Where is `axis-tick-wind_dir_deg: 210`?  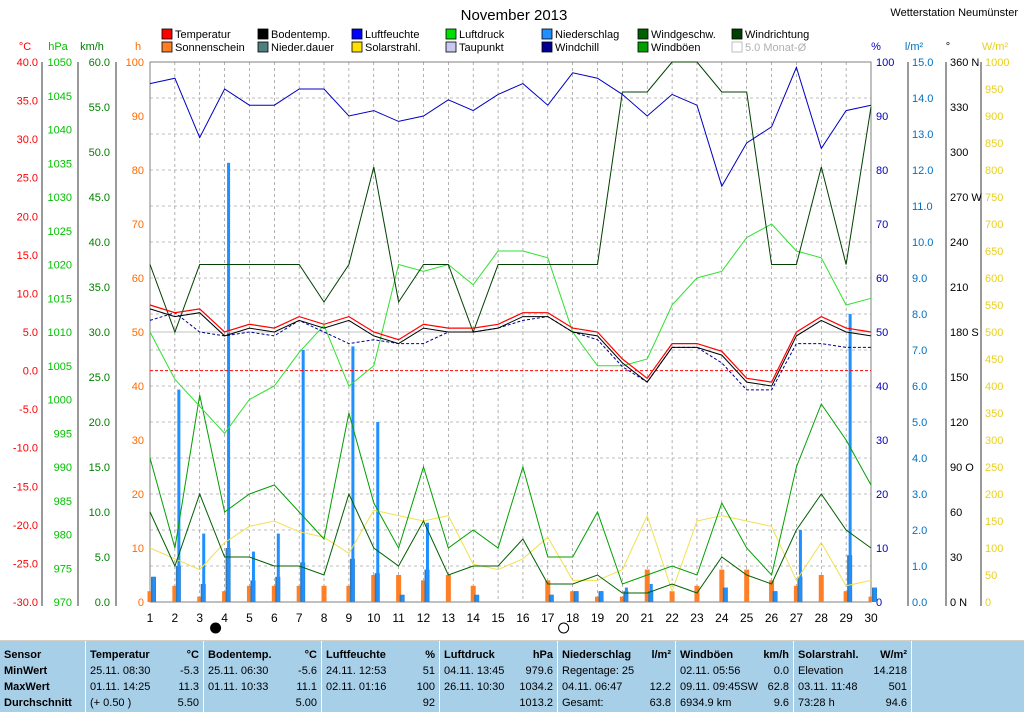
axis-tick-wind_dir_deg: 210 is located at coordinates (959, 288).